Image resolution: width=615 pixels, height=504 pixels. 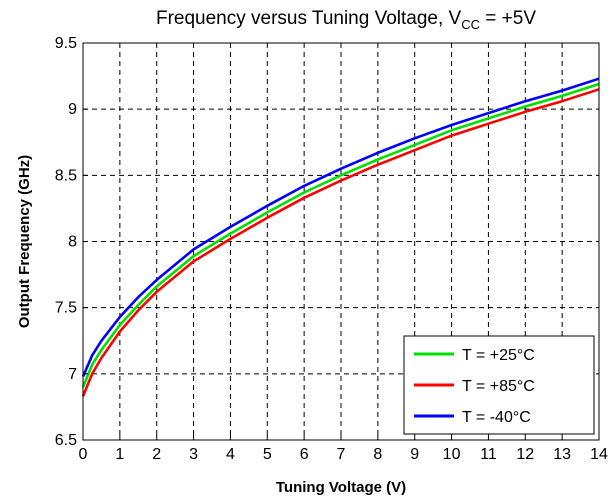 What do you see at coordinates (488, 454) in the screenshot?
I see `x-tick-label: 11` at bounding box center [488, 454].